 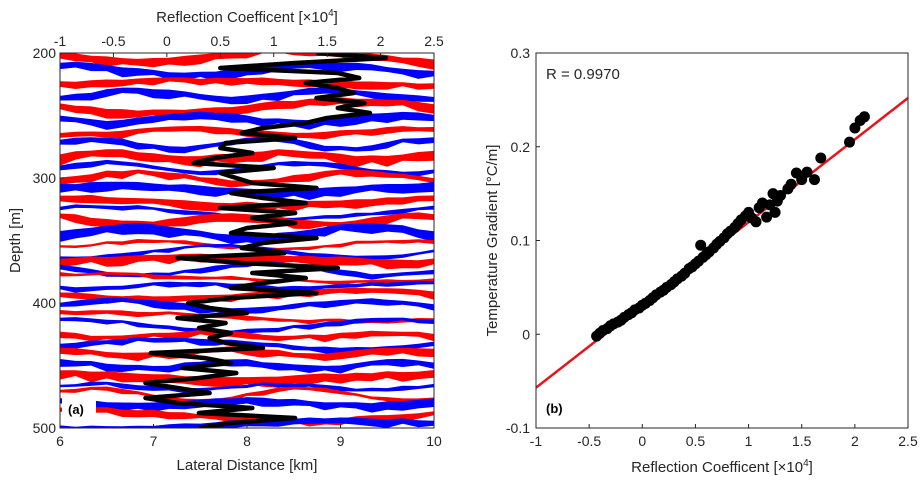 I want to click on y-tick-label: 400, so click(x=45, y=303).